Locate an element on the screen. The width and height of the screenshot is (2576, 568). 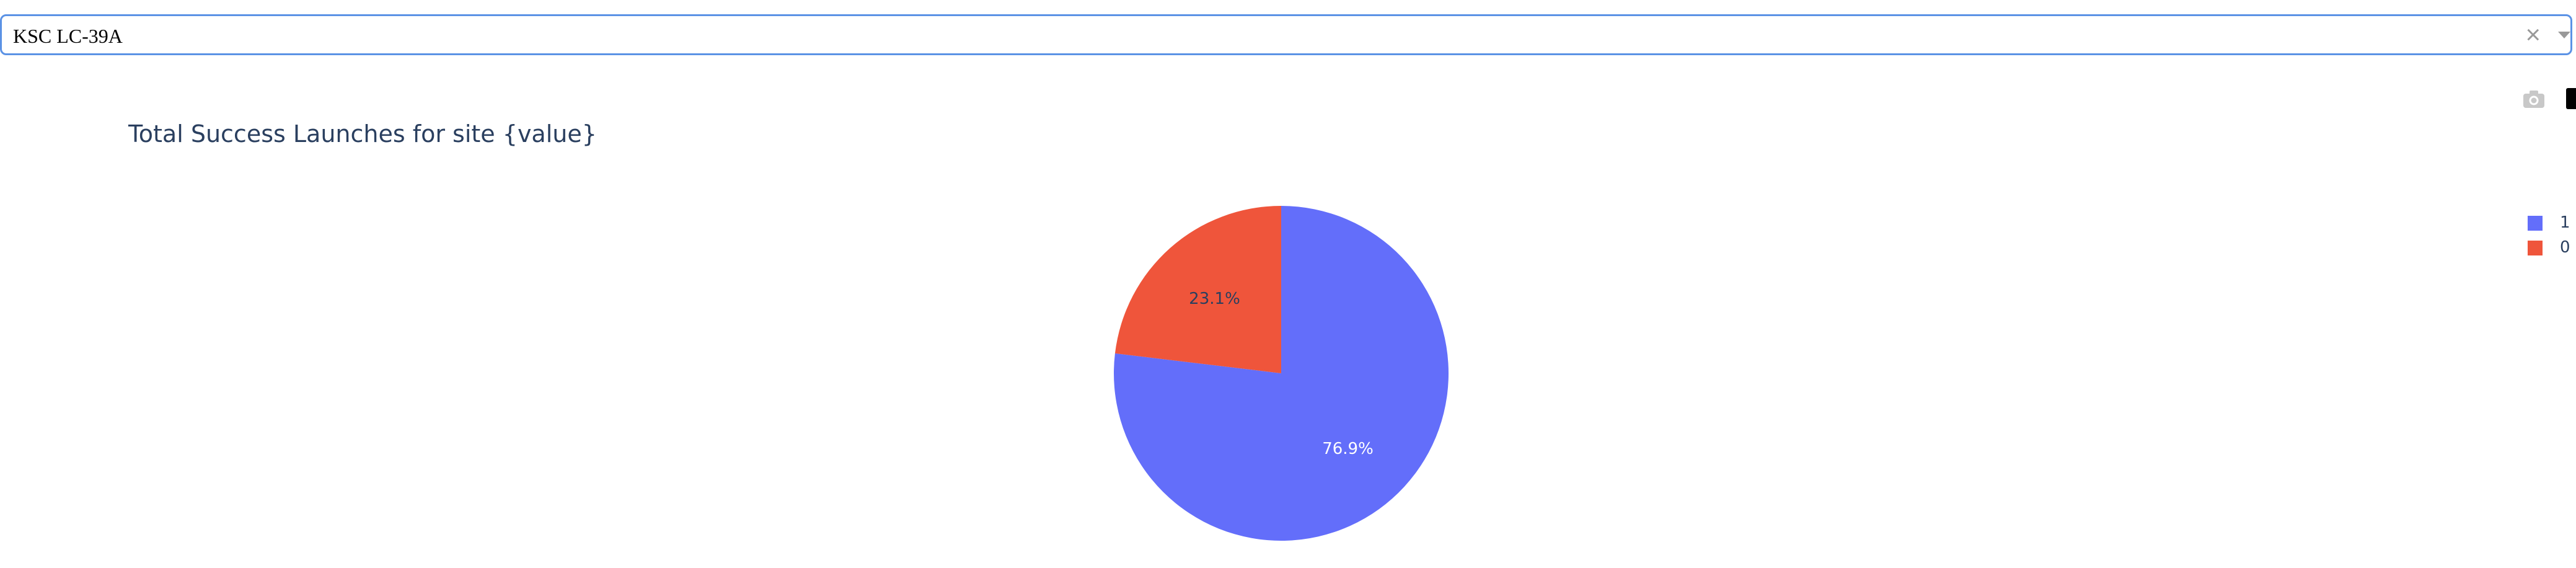
clear-icon: × is located at coordinates (2533, 34).